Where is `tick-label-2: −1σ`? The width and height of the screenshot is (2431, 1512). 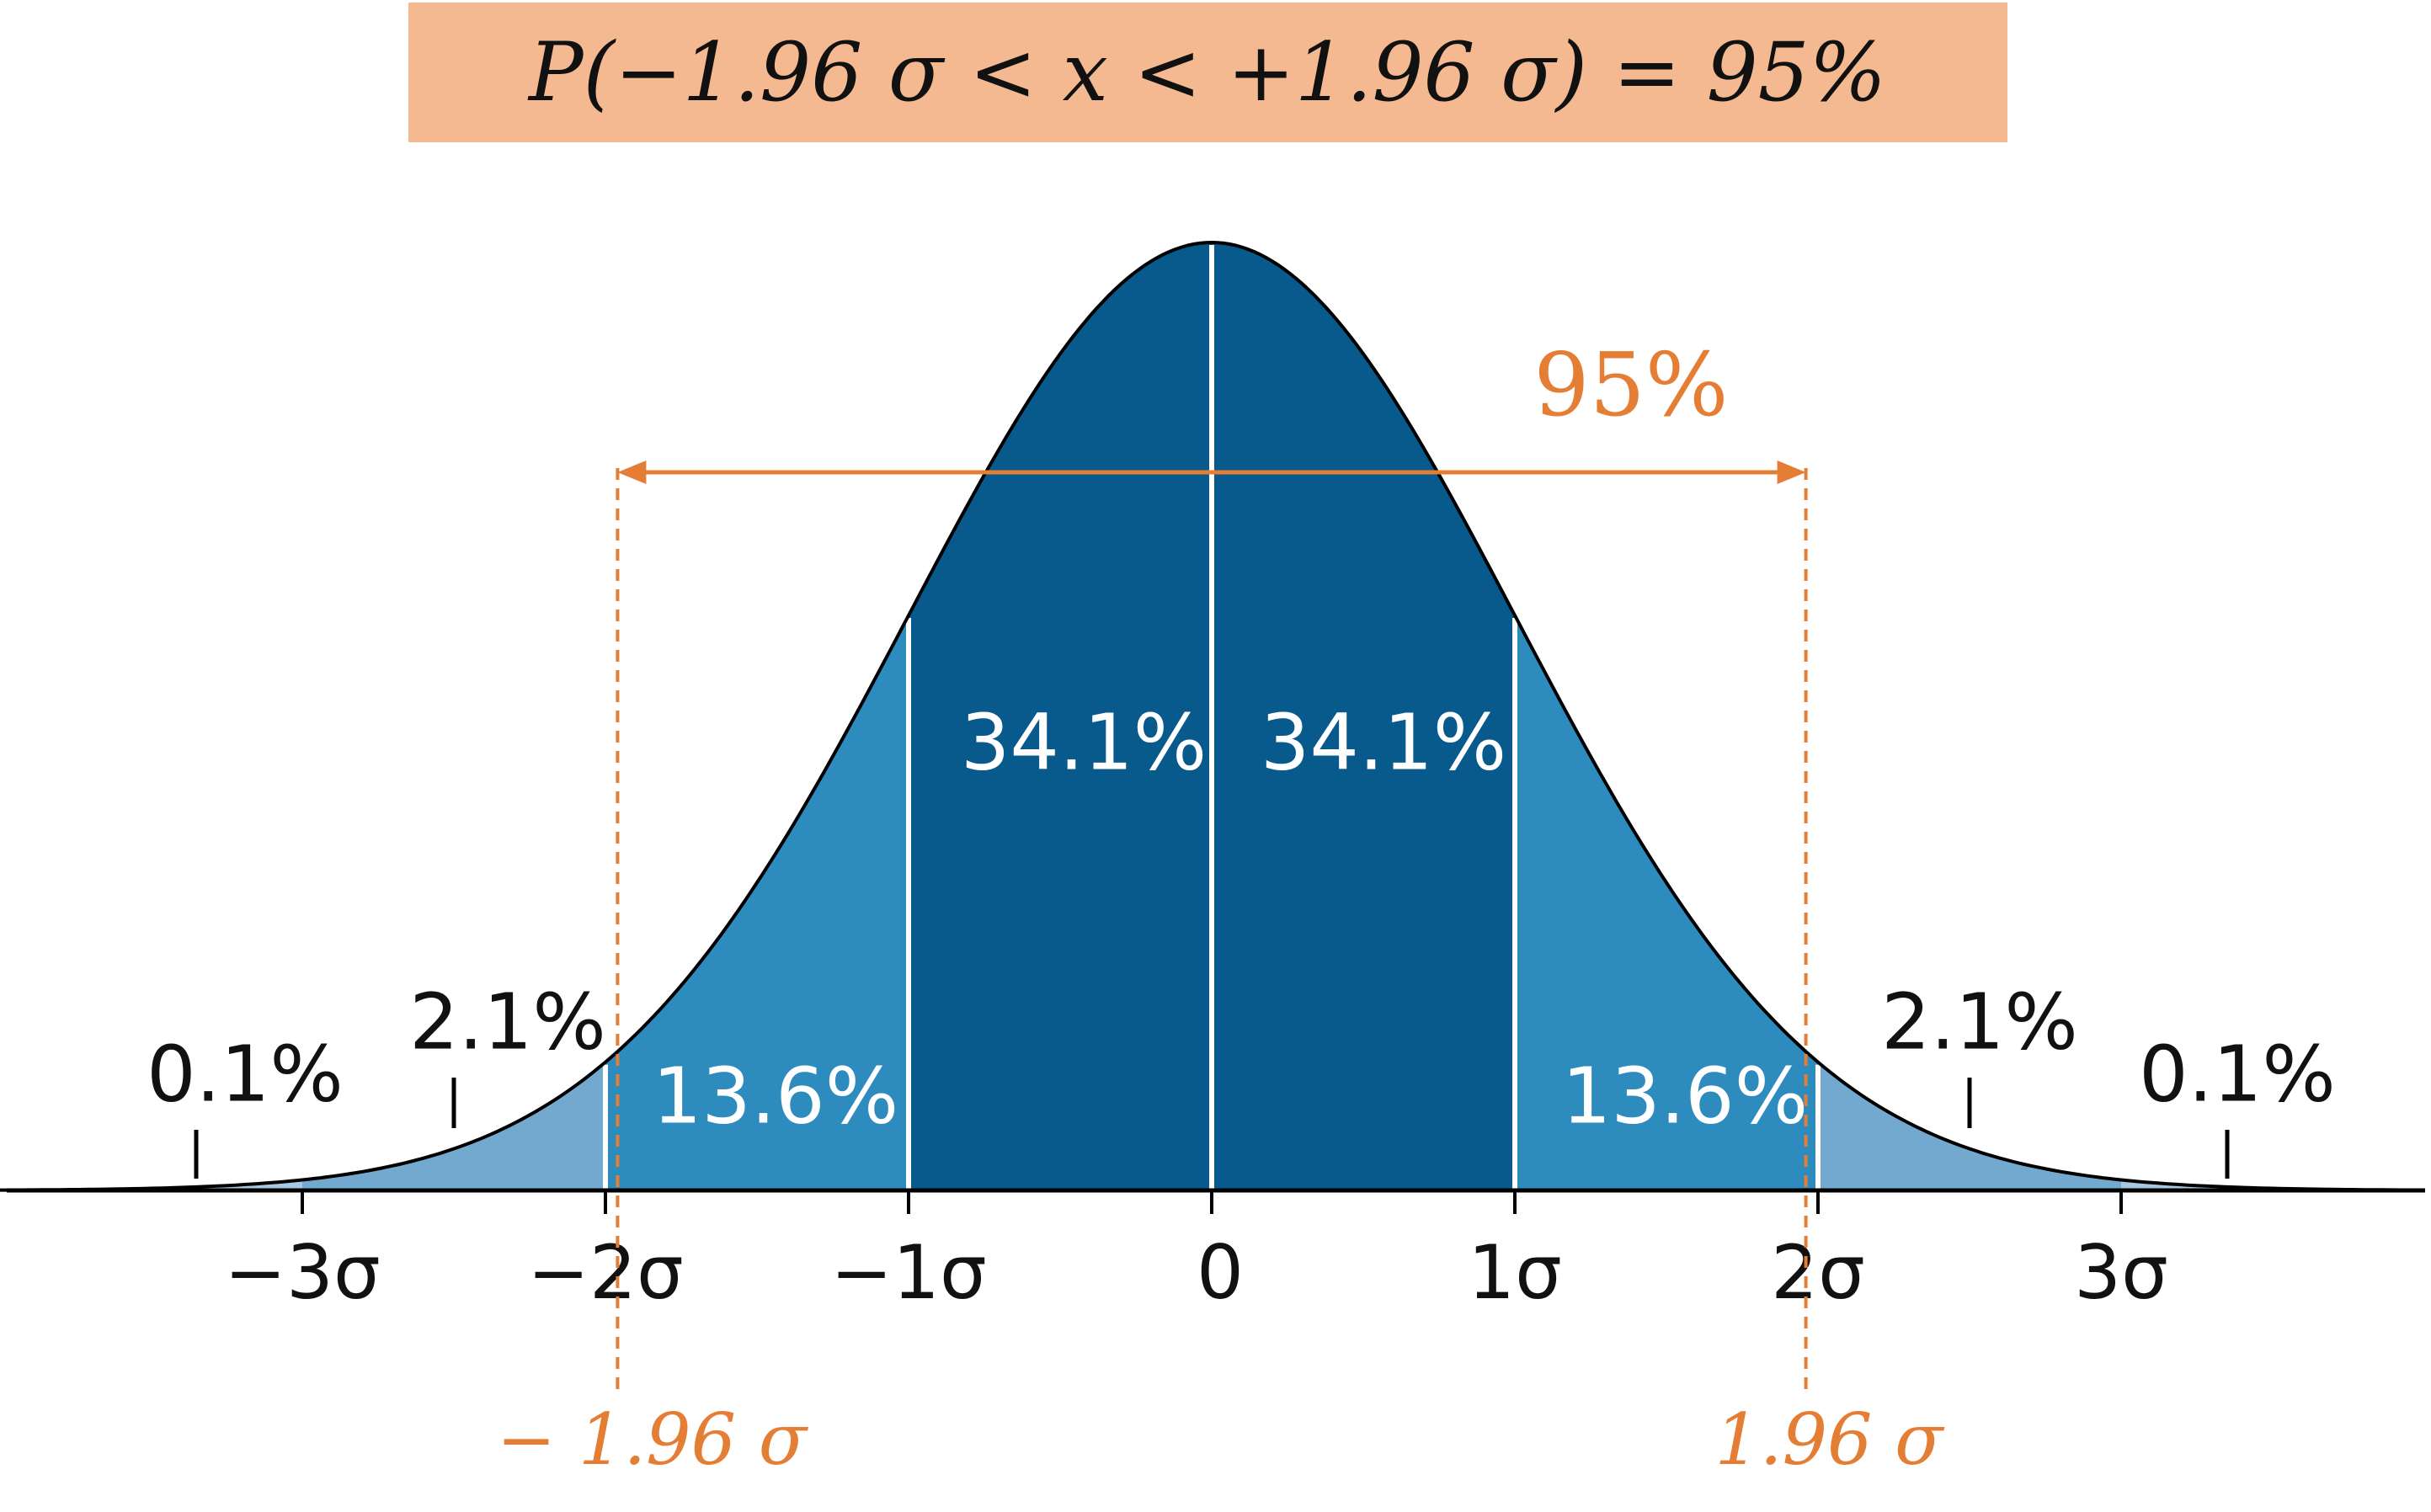
tick-label-2: −1σ is located at coordinates (909, 1272).